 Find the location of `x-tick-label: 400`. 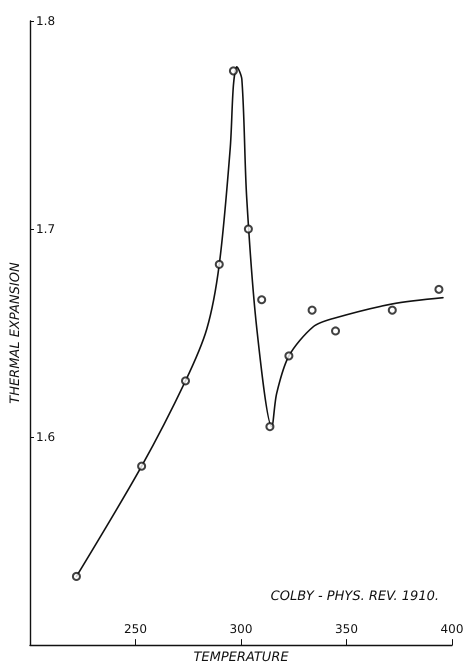

x-tick-label: 400 is located at coordinates (452, 629).